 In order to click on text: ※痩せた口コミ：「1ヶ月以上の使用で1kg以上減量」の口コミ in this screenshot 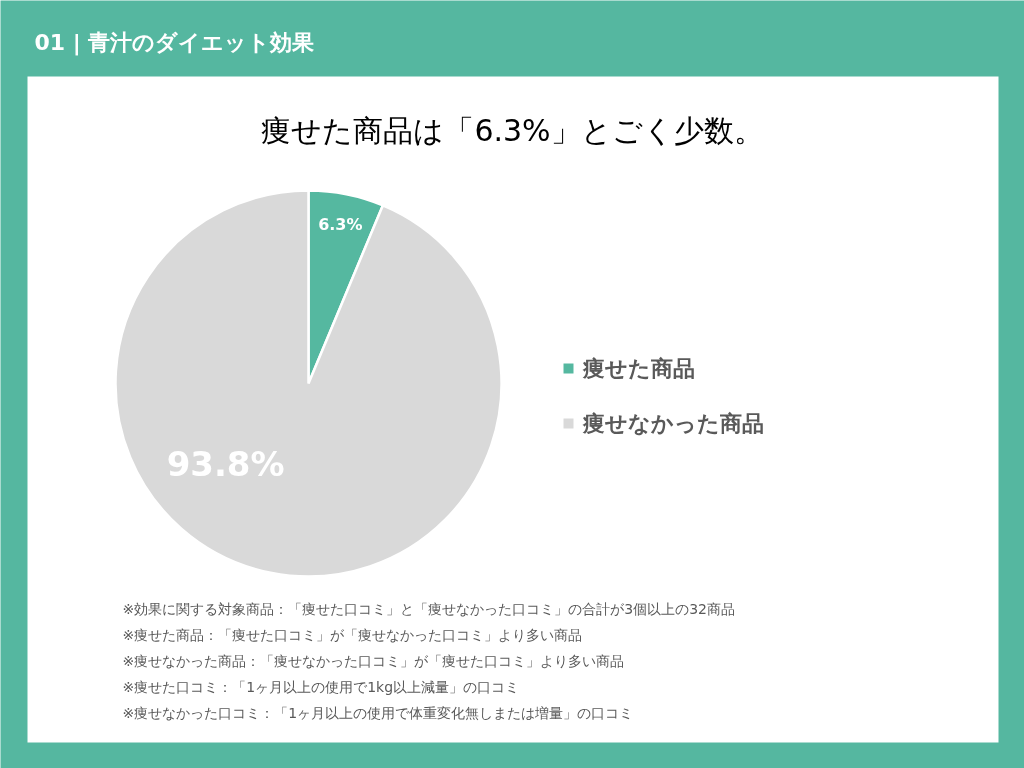, I will do `click(321, 686)`.